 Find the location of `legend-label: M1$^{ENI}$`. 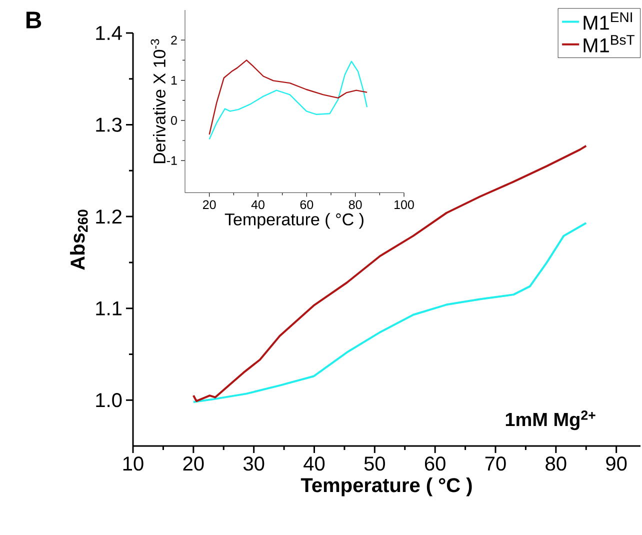

legend-label: M1$^{ENI}$ is located at coordinates (608, 21).